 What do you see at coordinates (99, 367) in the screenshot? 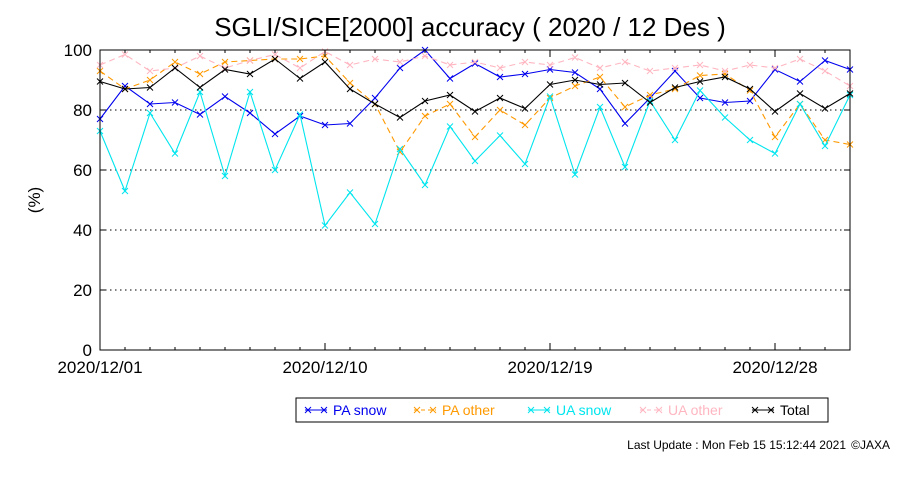
I see `x-tick-label: 2020/12/01` at bounding box center [99, 367].